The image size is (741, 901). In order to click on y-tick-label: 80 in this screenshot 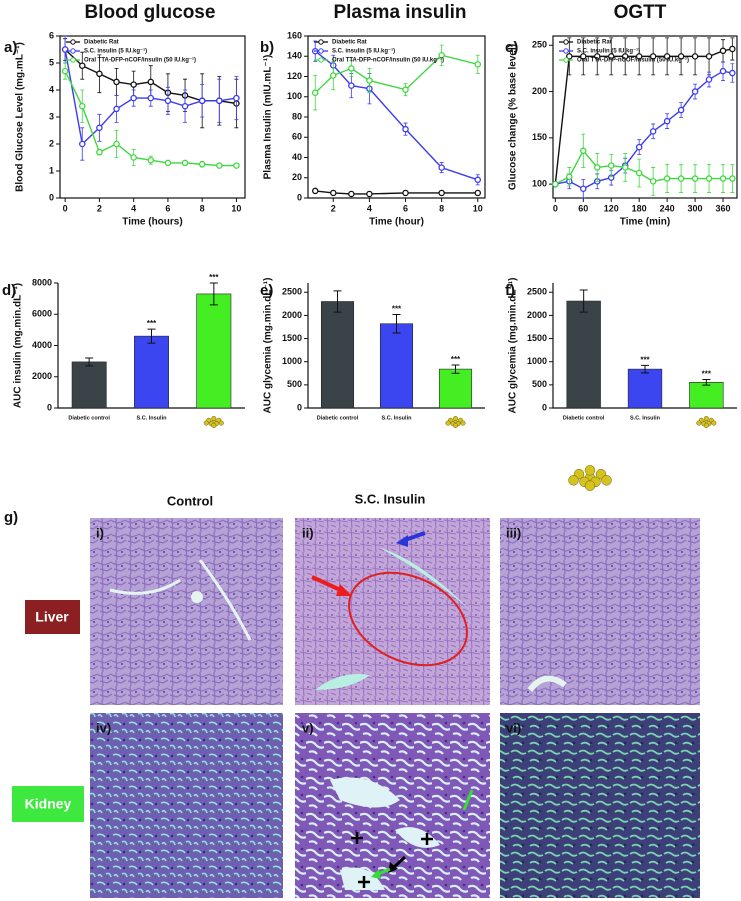, I will do `click(297, 116)`.